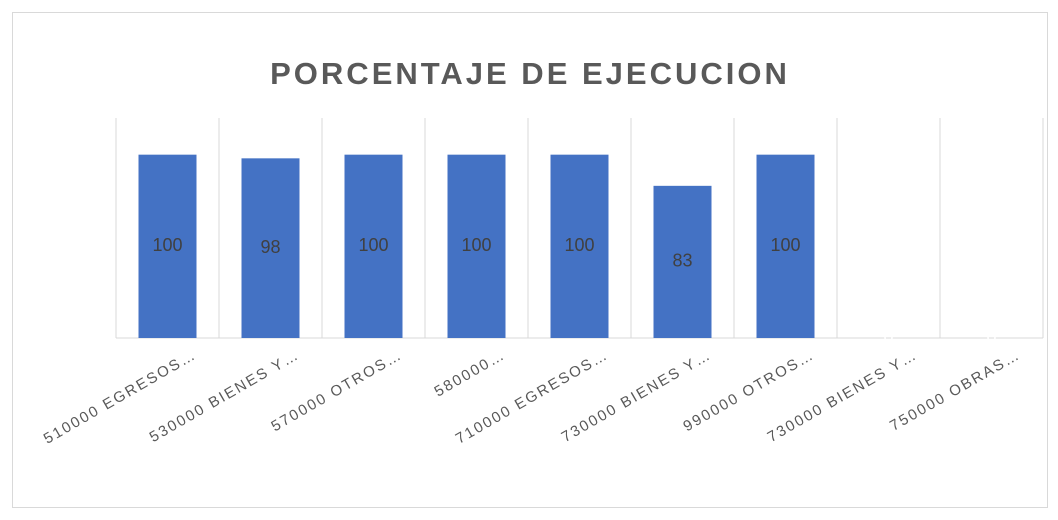 The width and height of the screenshot is (1058, 520). Describe the element at coordinates (530, 73) in the screenshot. I see `chart-title: PORCENTAJE DE EJECUCION` at that location.